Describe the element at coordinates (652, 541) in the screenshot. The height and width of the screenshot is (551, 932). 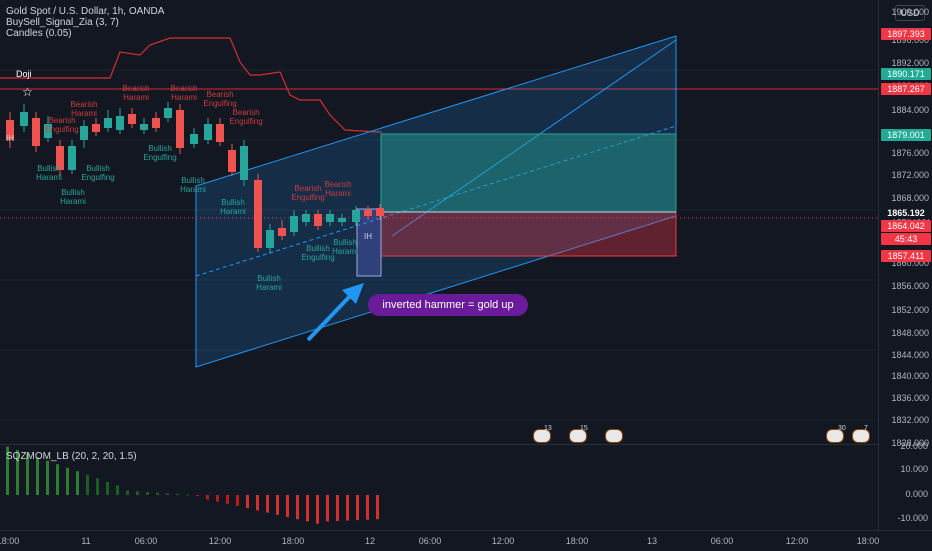
I see `time-label: 13` at that location.